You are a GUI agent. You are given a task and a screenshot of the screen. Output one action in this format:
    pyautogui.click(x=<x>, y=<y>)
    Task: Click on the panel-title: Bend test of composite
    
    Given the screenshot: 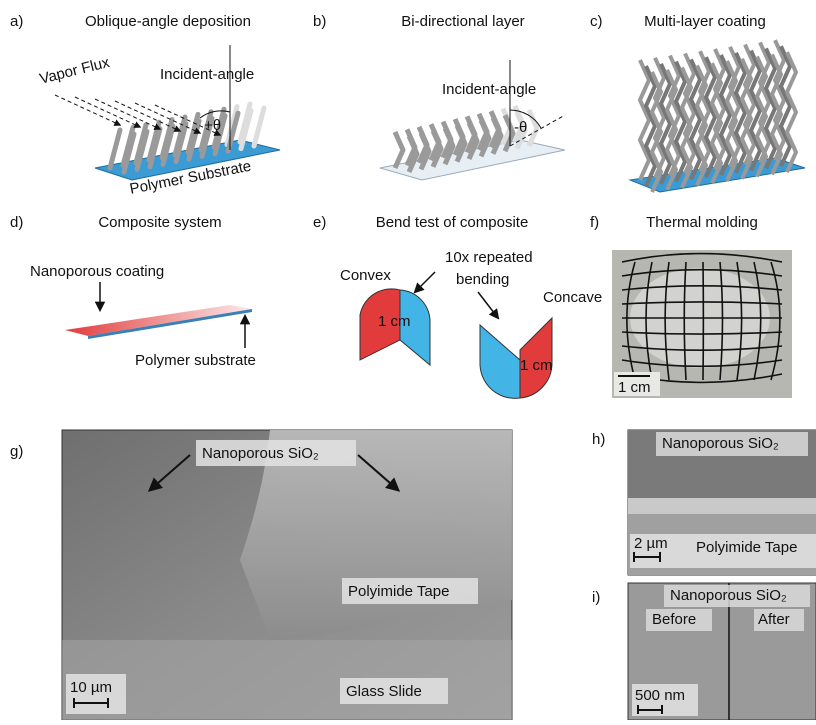 What is the action you would take?
    pyautogui.click(x=452, y=222)
    